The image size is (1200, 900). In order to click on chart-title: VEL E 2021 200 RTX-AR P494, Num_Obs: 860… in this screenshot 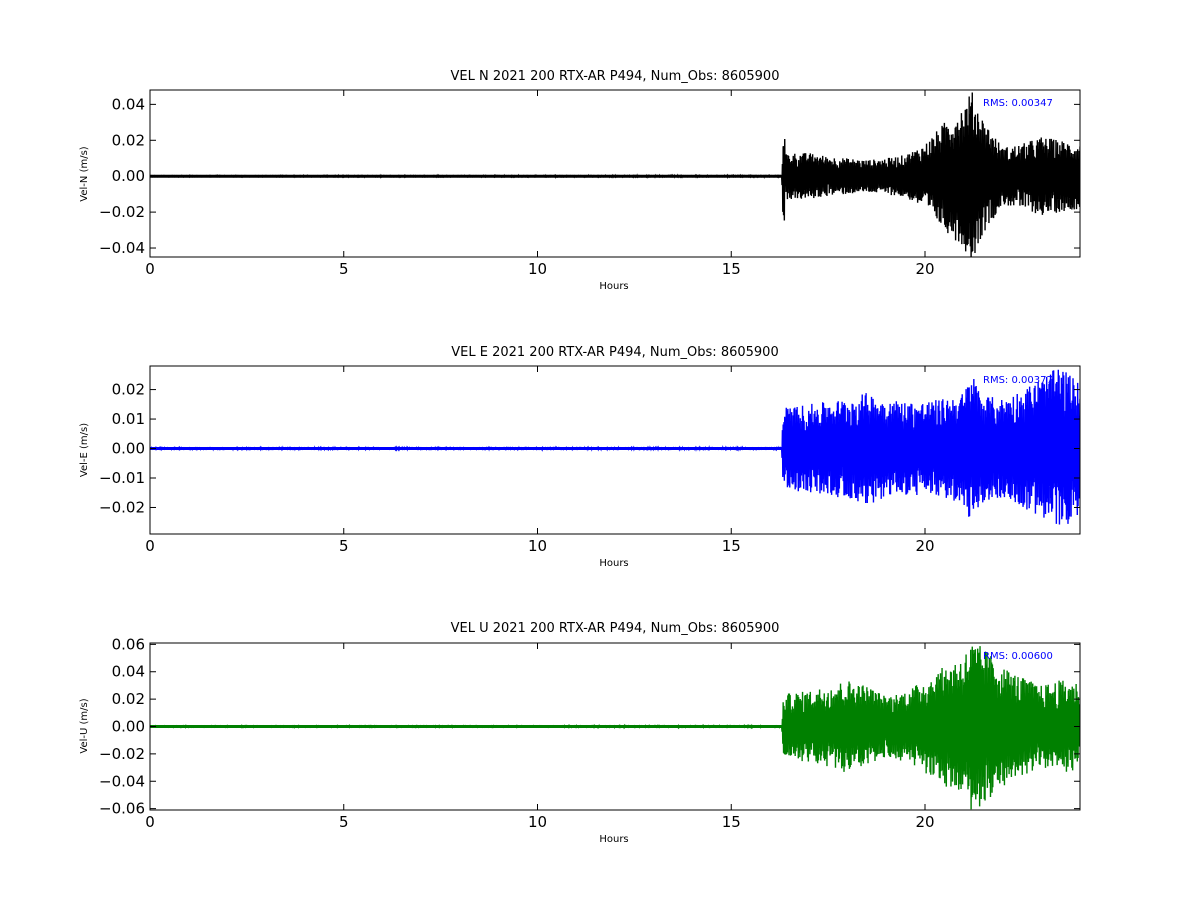, I will do `click(614, 352)`.